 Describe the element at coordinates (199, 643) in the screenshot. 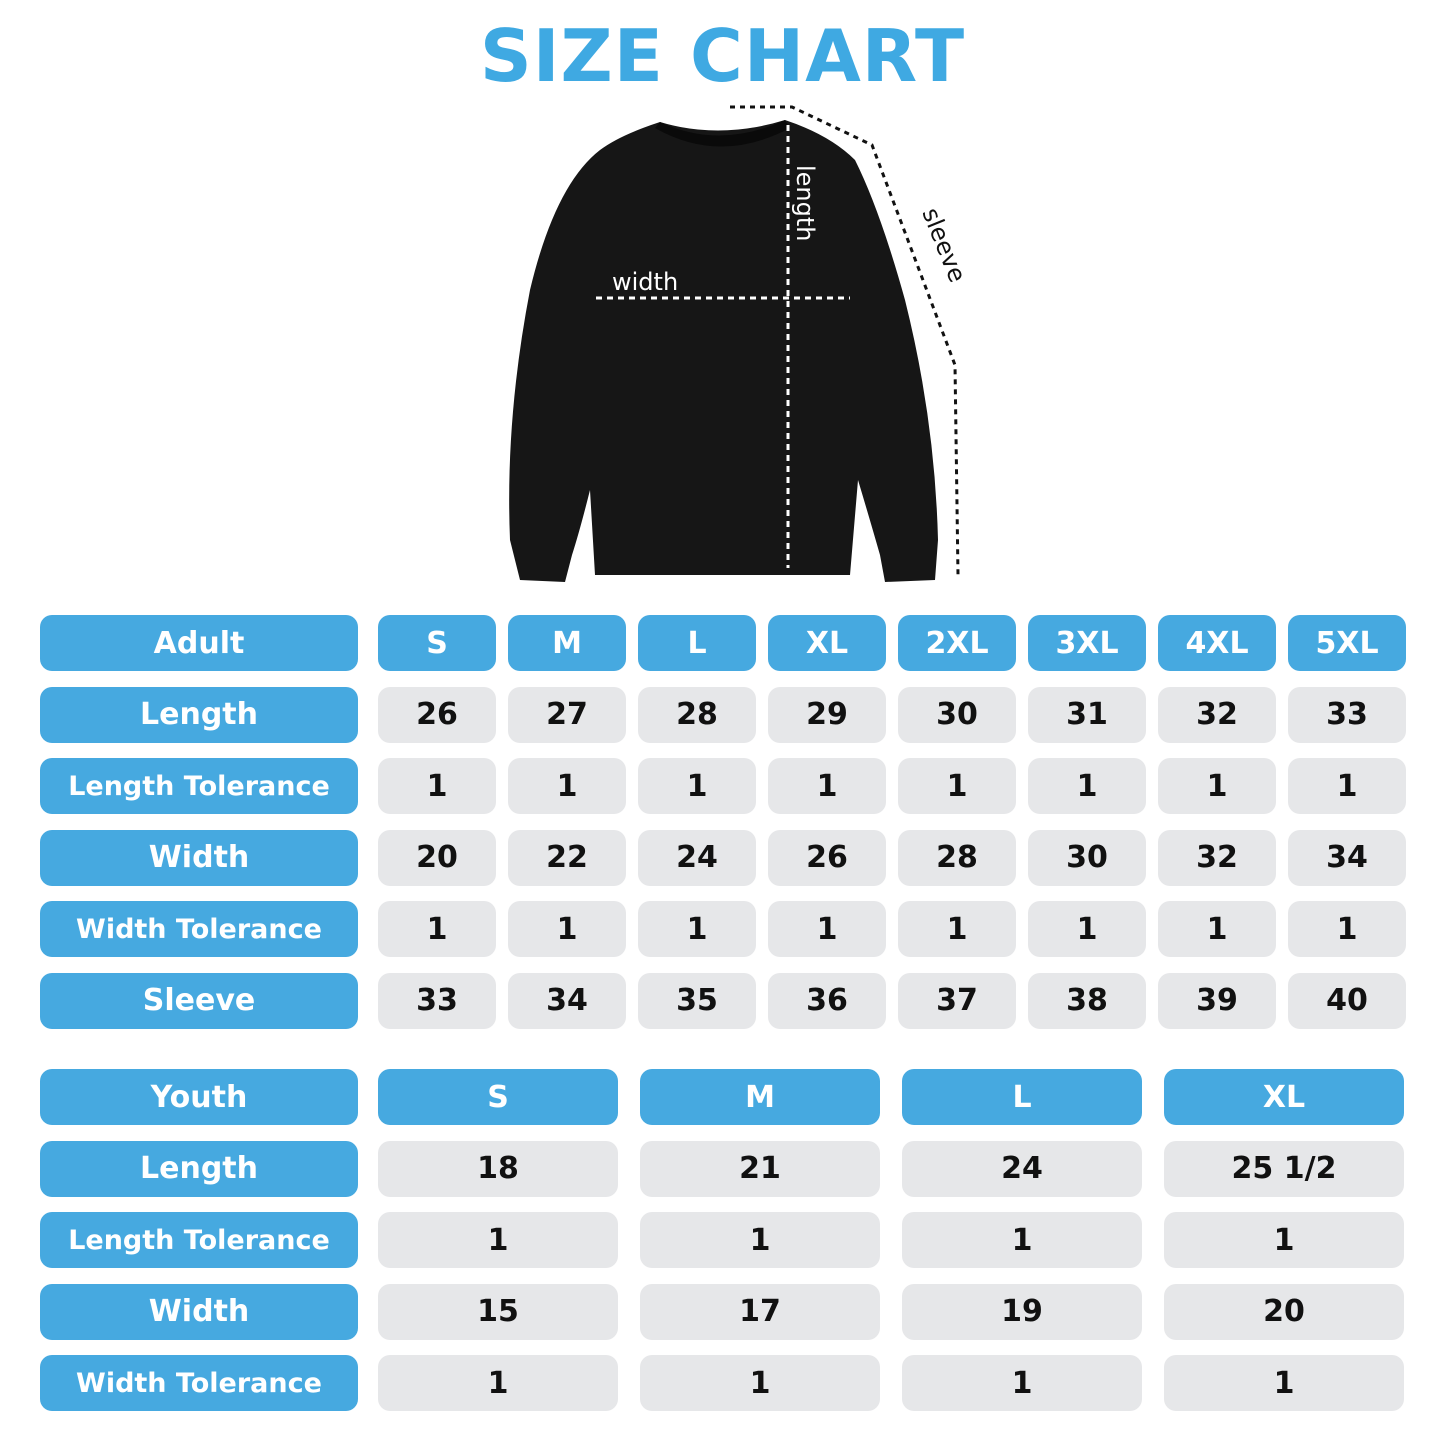

I see `adult-header-label: Adult` at that location.